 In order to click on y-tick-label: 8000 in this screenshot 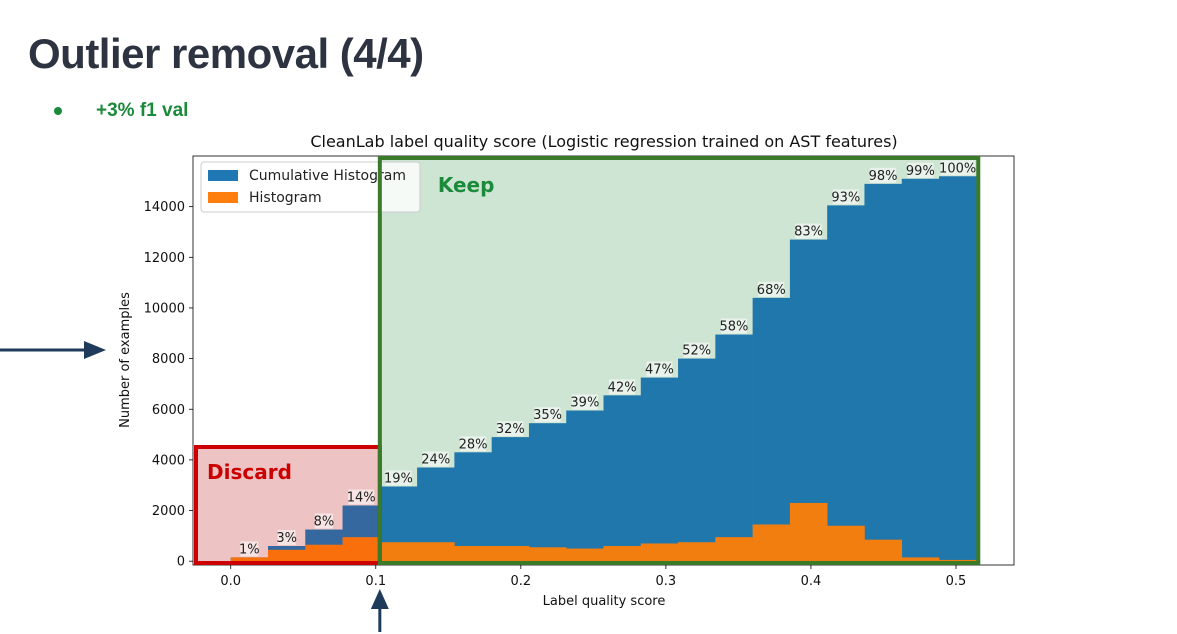, I will do `click(168, 359)`.